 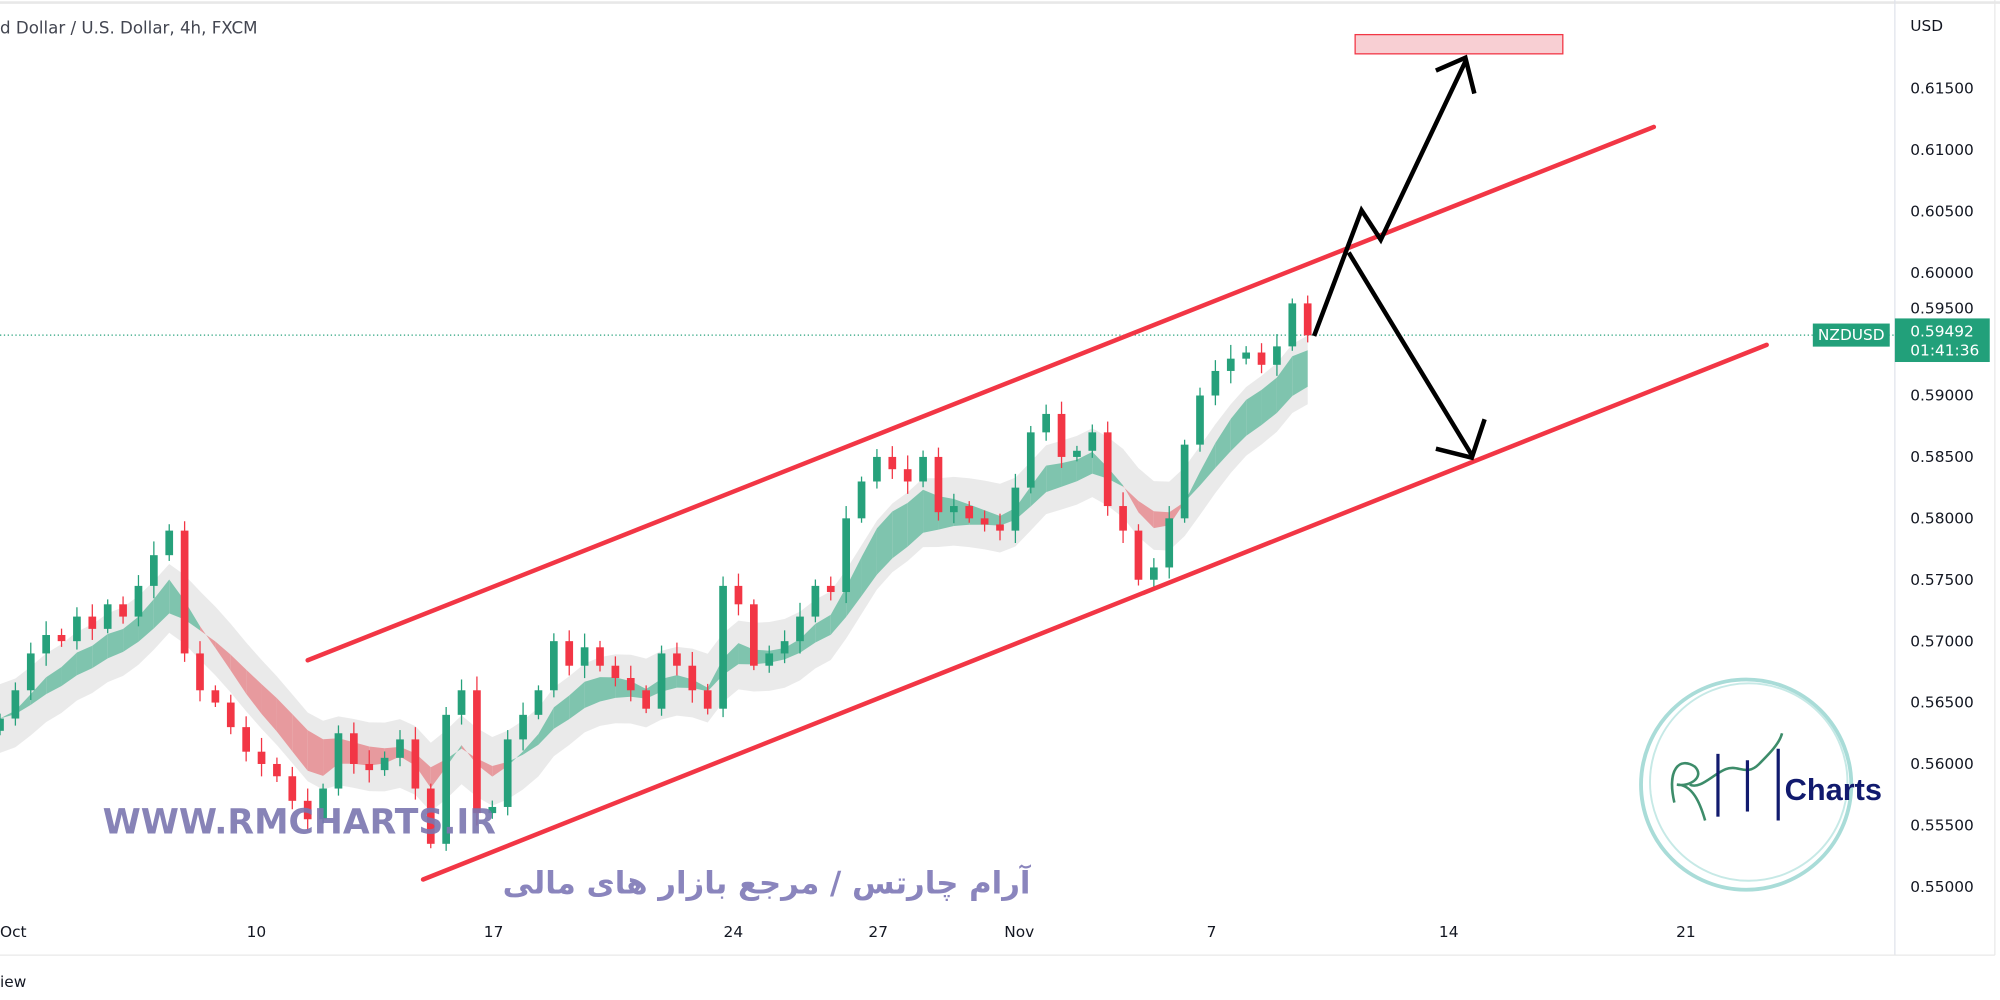 What do you see at coordinates (848, 932) in the screenshot?
I see `time-axis: Oct 10 17 24 27 Nov 7 14 21` at bounding box center [848, 932].